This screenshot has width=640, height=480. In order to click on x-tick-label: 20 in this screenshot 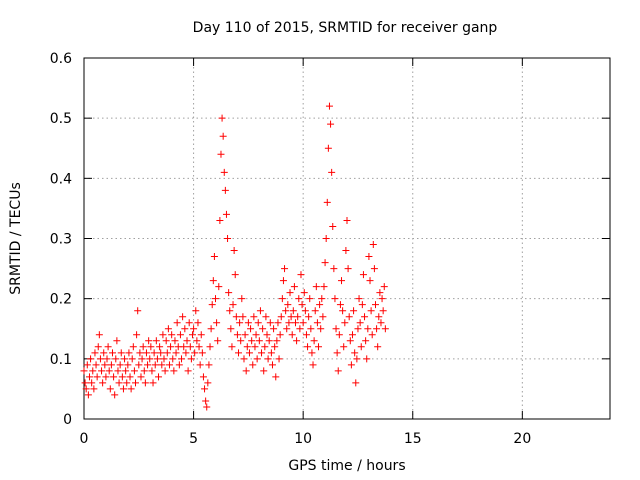, I will do `click(522, 439)`.